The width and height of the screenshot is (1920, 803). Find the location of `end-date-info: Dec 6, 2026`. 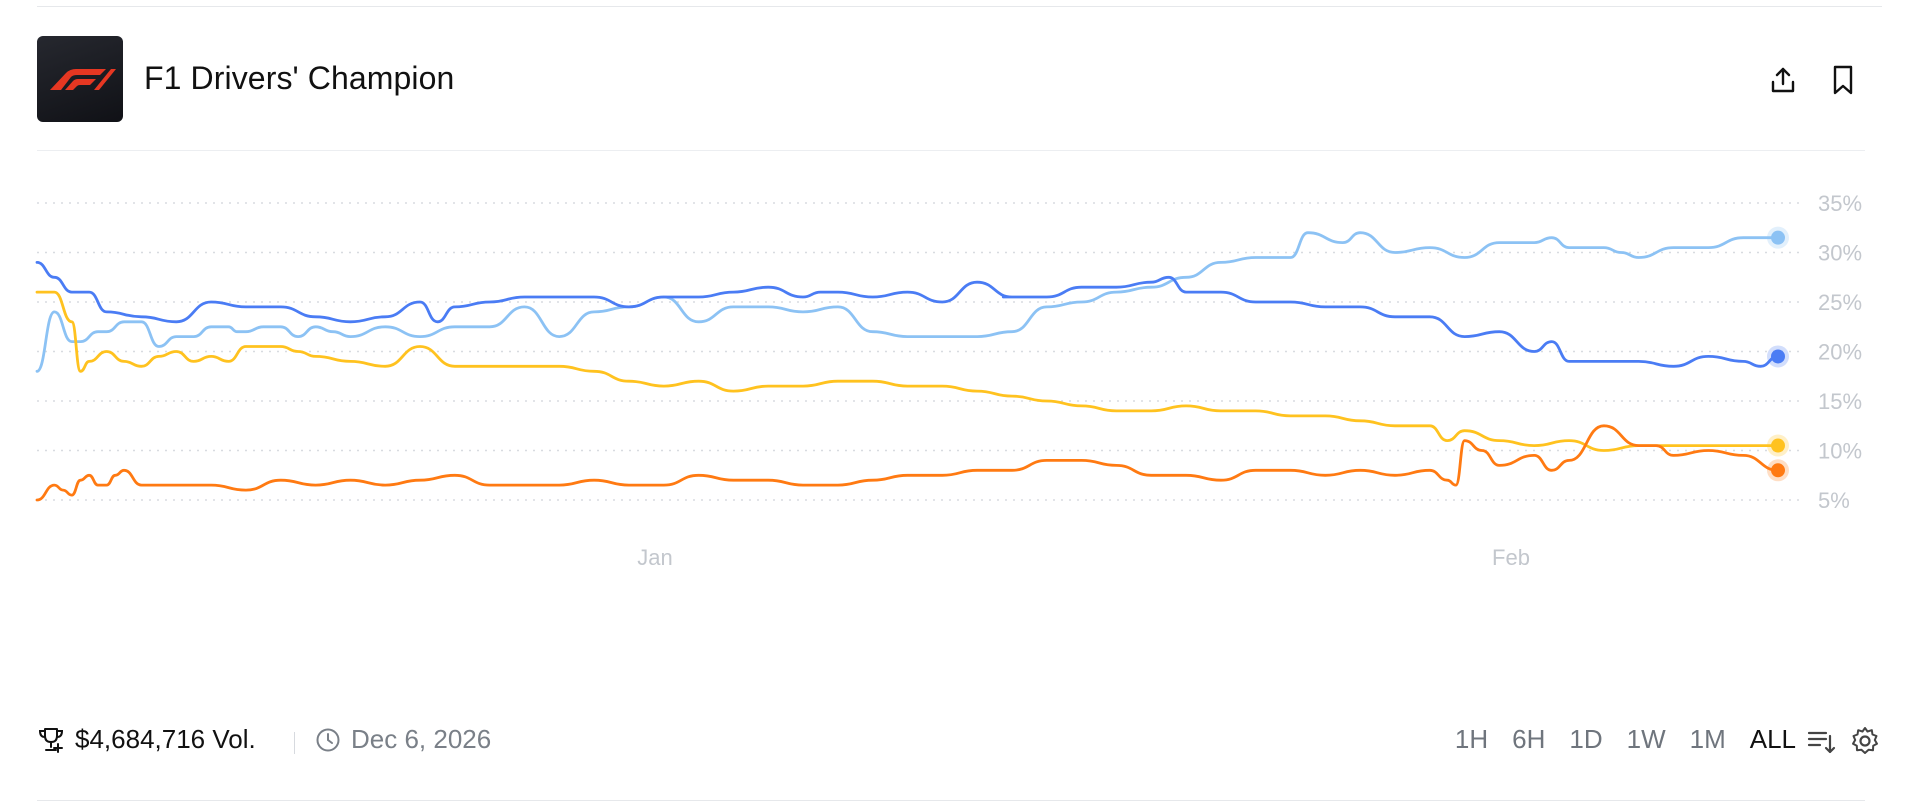

end-date-info: Dec 6, 2026 is located at coordinates (403, 739).